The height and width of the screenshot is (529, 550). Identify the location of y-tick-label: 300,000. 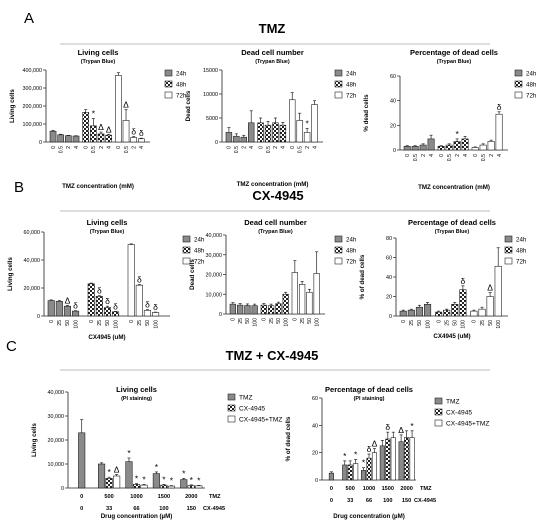
(33, 89).